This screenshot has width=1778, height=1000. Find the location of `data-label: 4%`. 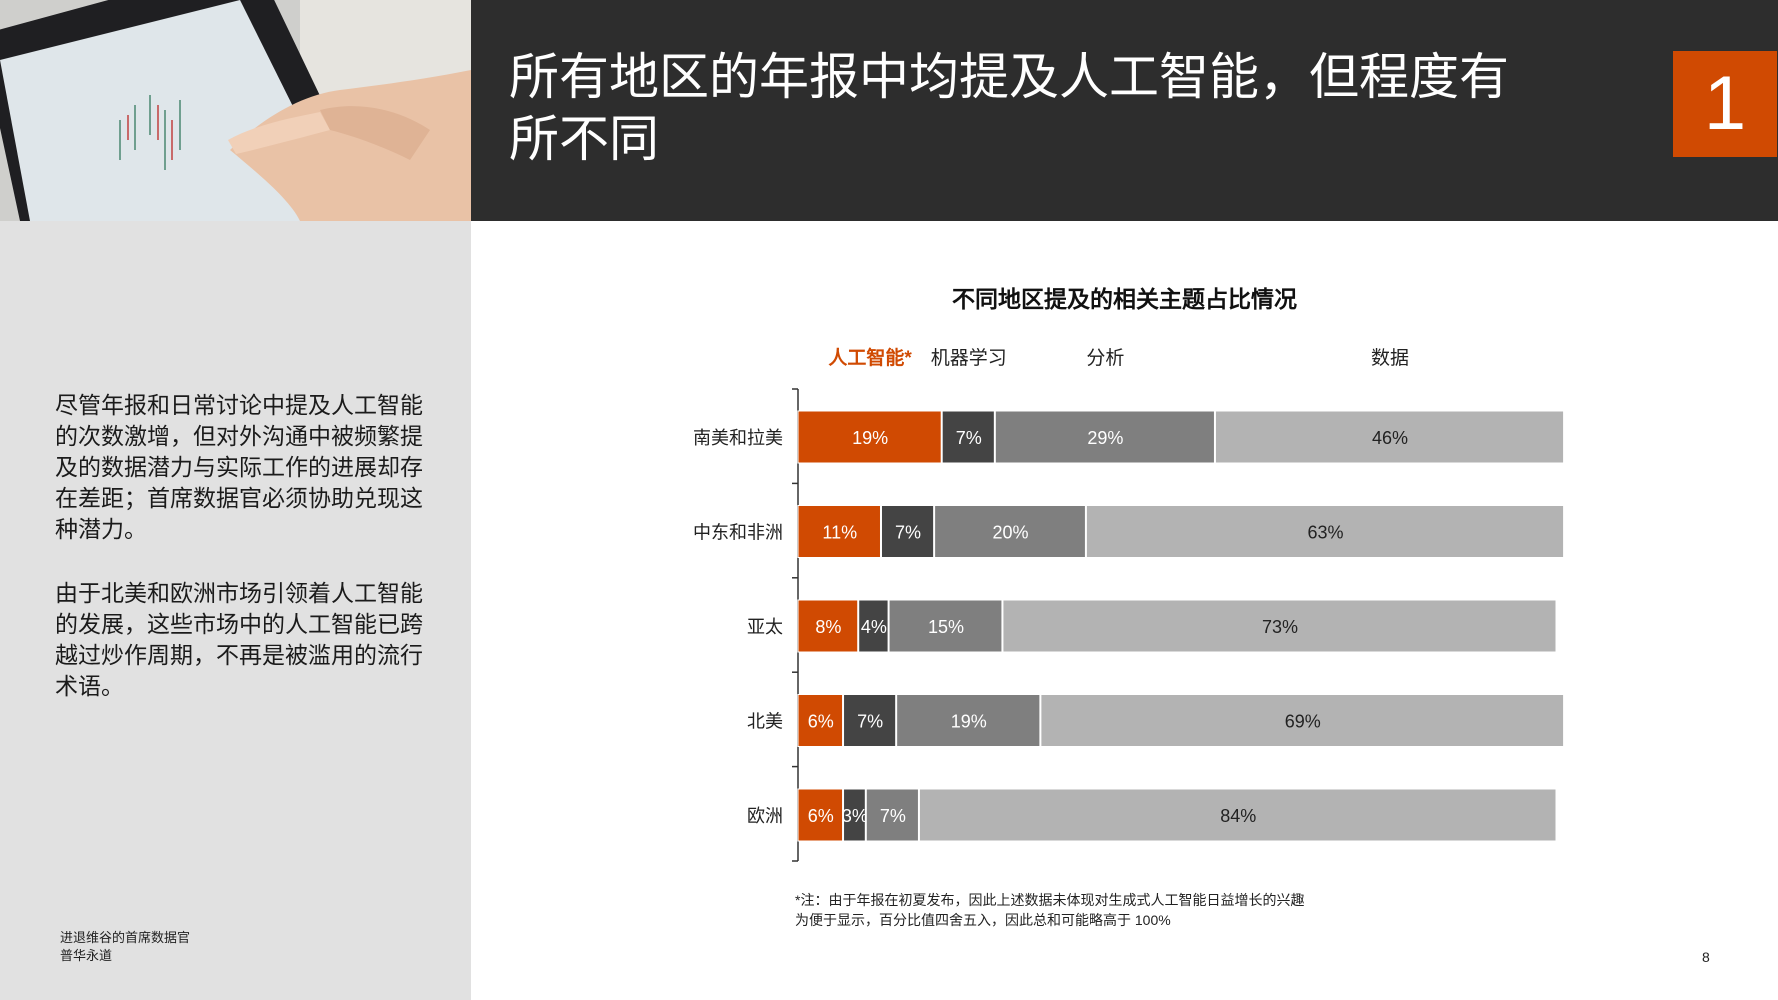

data-label: 4% is located at coordinates (874, 627).